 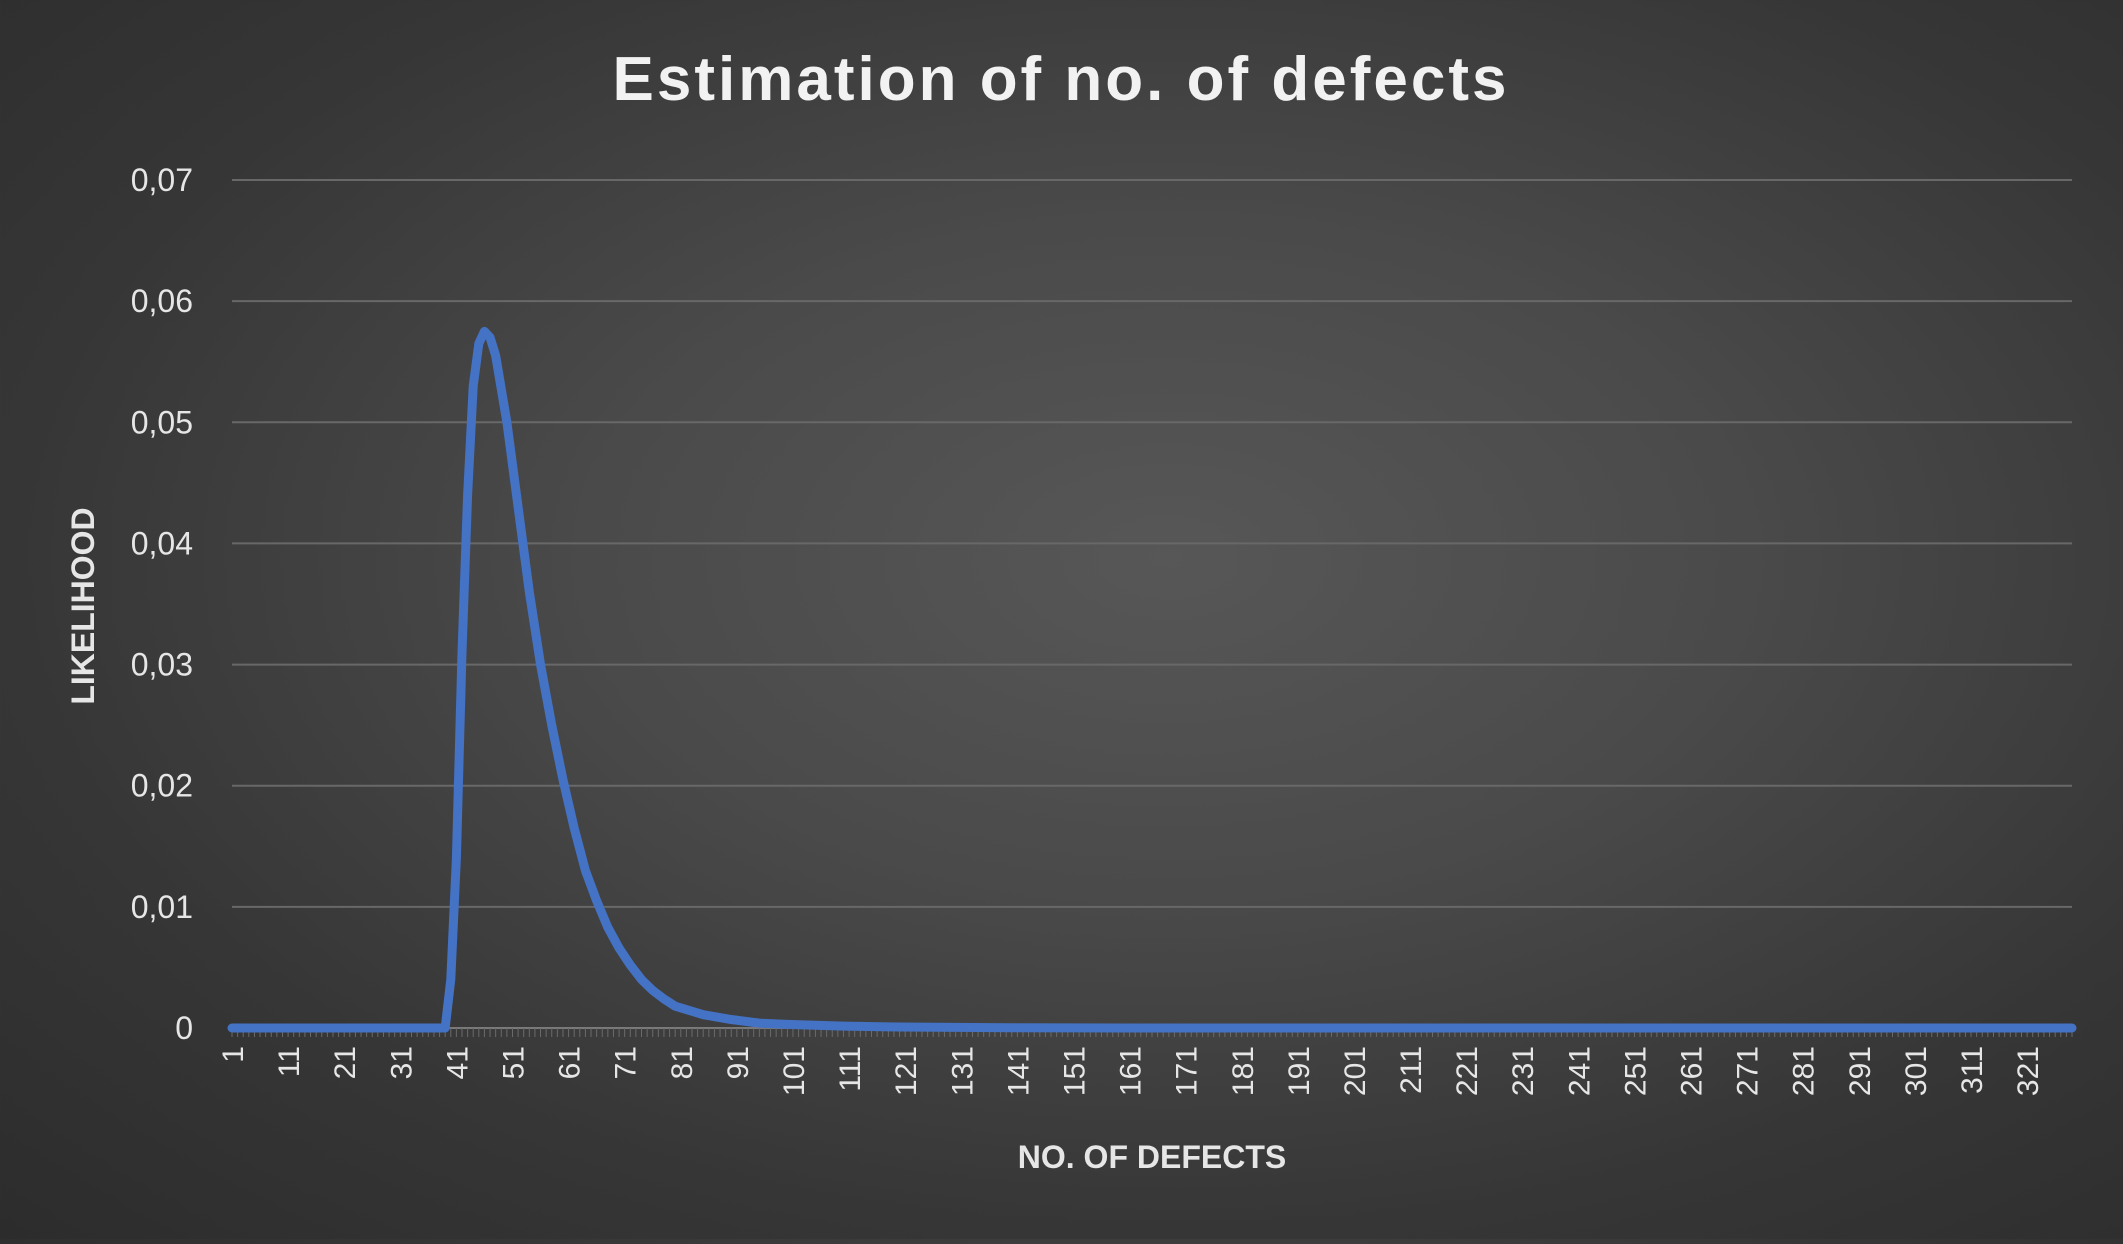 I want to click on x-tick-label: 131, so click(x=962, y=1071).